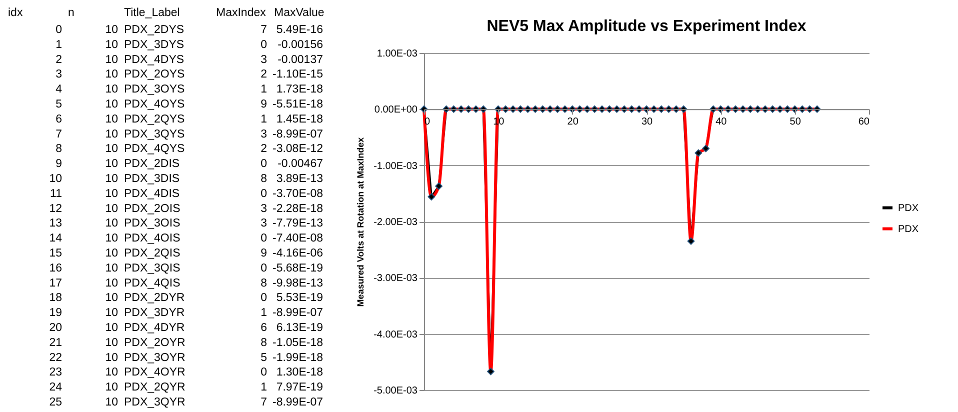 This screenshot has height=412, width=958. I want to click on text: 1.73E-18, so click(299, 90).